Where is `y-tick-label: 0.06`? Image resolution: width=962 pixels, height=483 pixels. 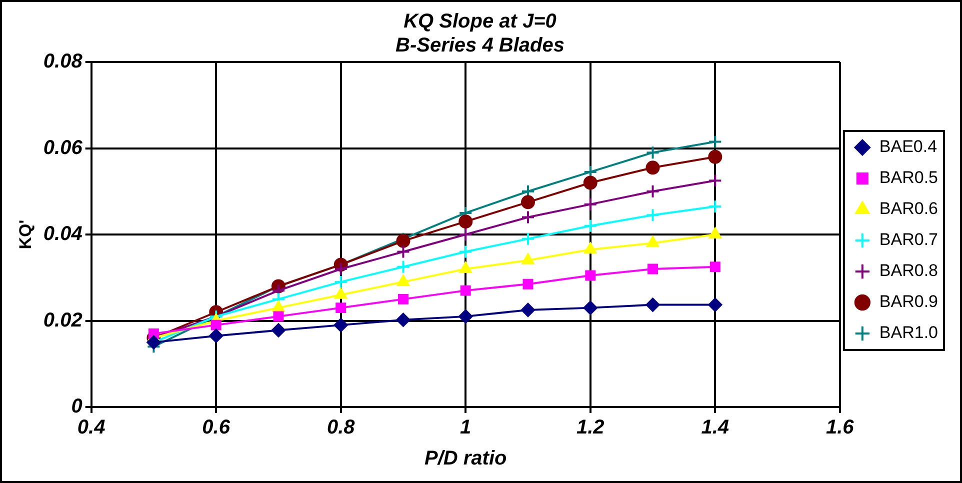
y-tick-label: 0.06 is located at coordinates (63, 147).